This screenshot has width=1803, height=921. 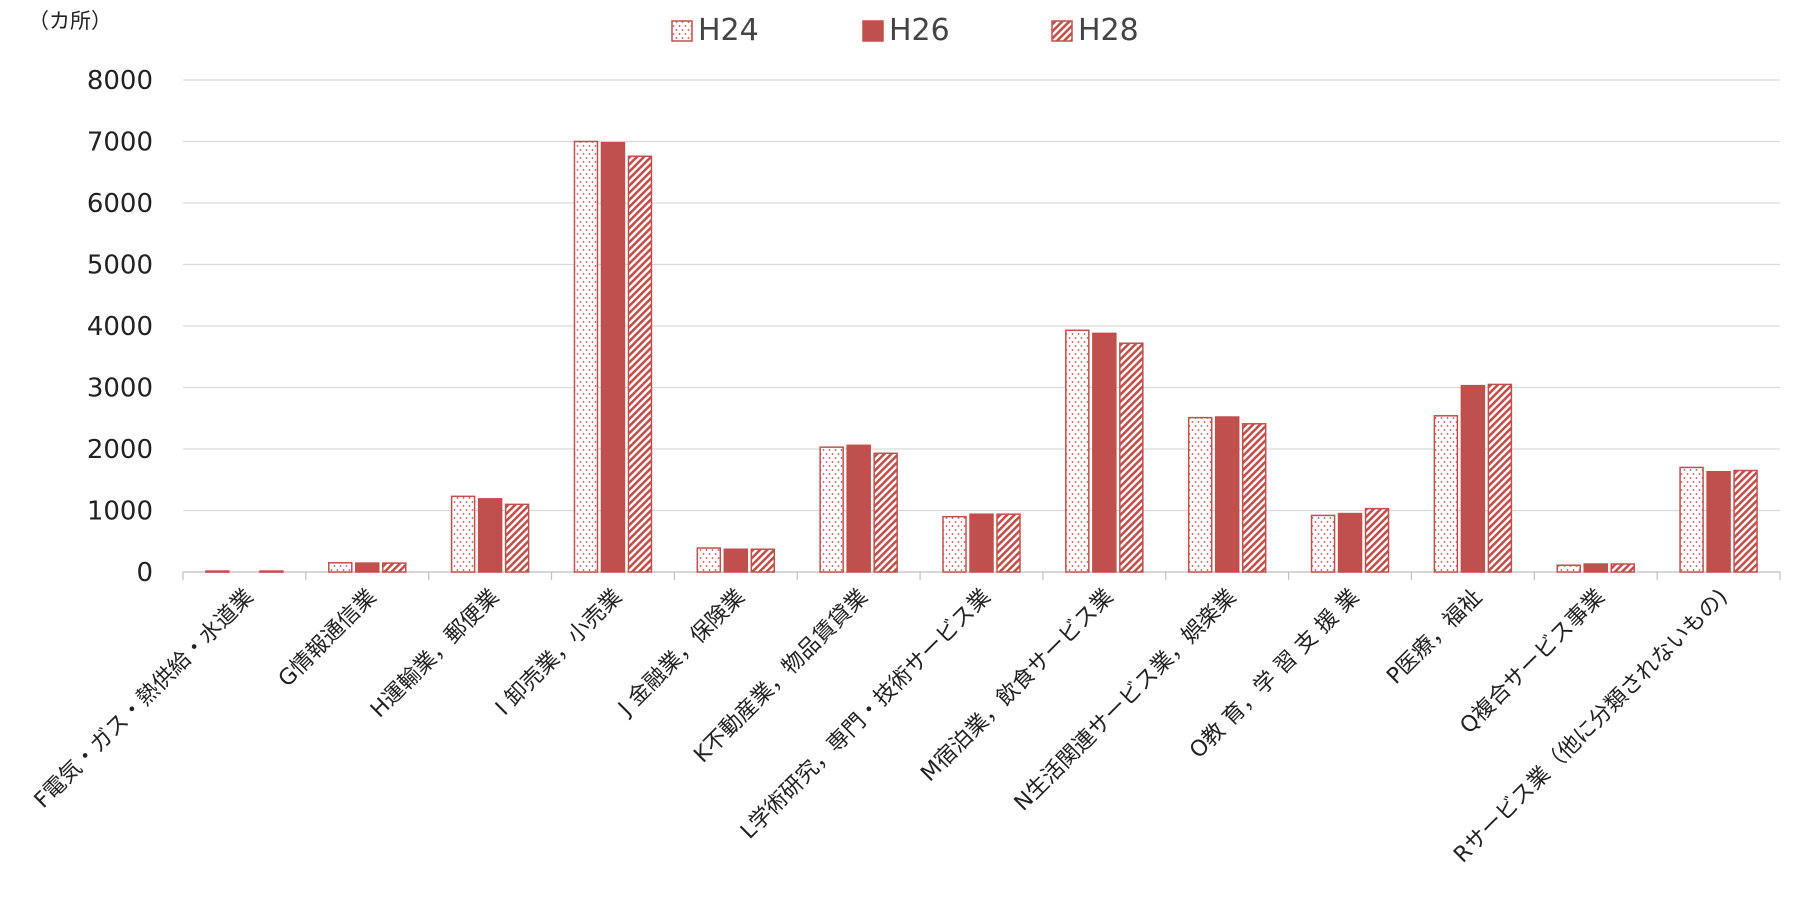 What do you see at coordinates (1126, 701) in the screenshot?
I see `x-tick-label: N生活関連サービス業，娯楽業` at bounding box center [1126, 701].